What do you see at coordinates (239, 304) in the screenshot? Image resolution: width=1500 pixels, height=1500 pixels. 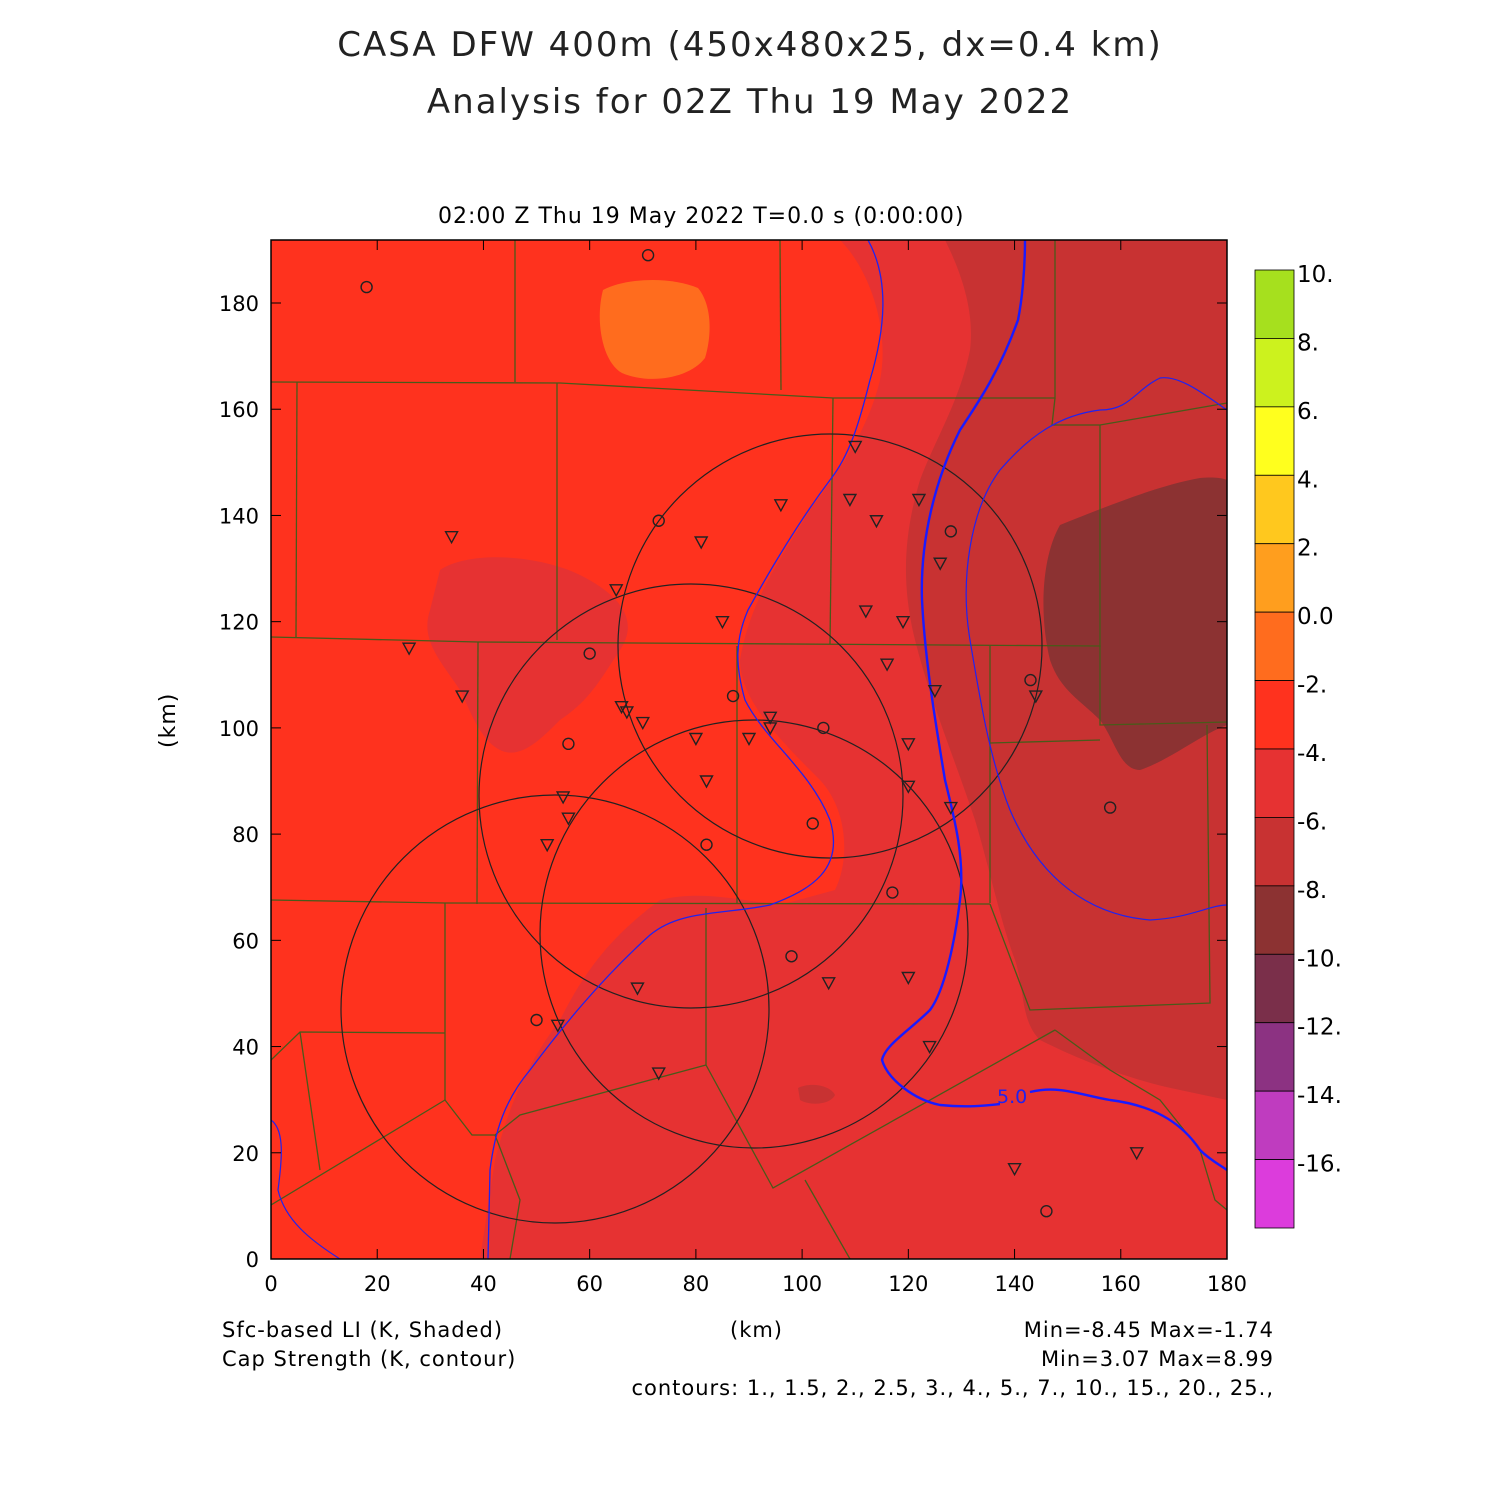 I see `y-tick-label: 180` at bounding box center [239, 304].